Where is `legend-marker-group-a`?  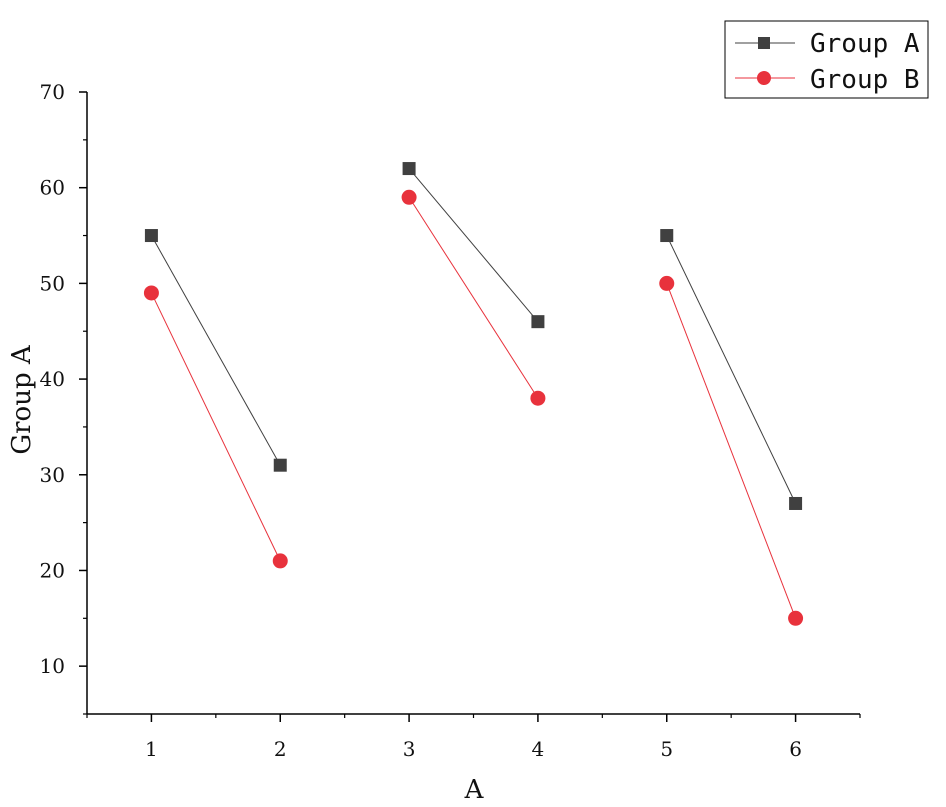 legend-marker-group-a is located at coordinates (764, 43).